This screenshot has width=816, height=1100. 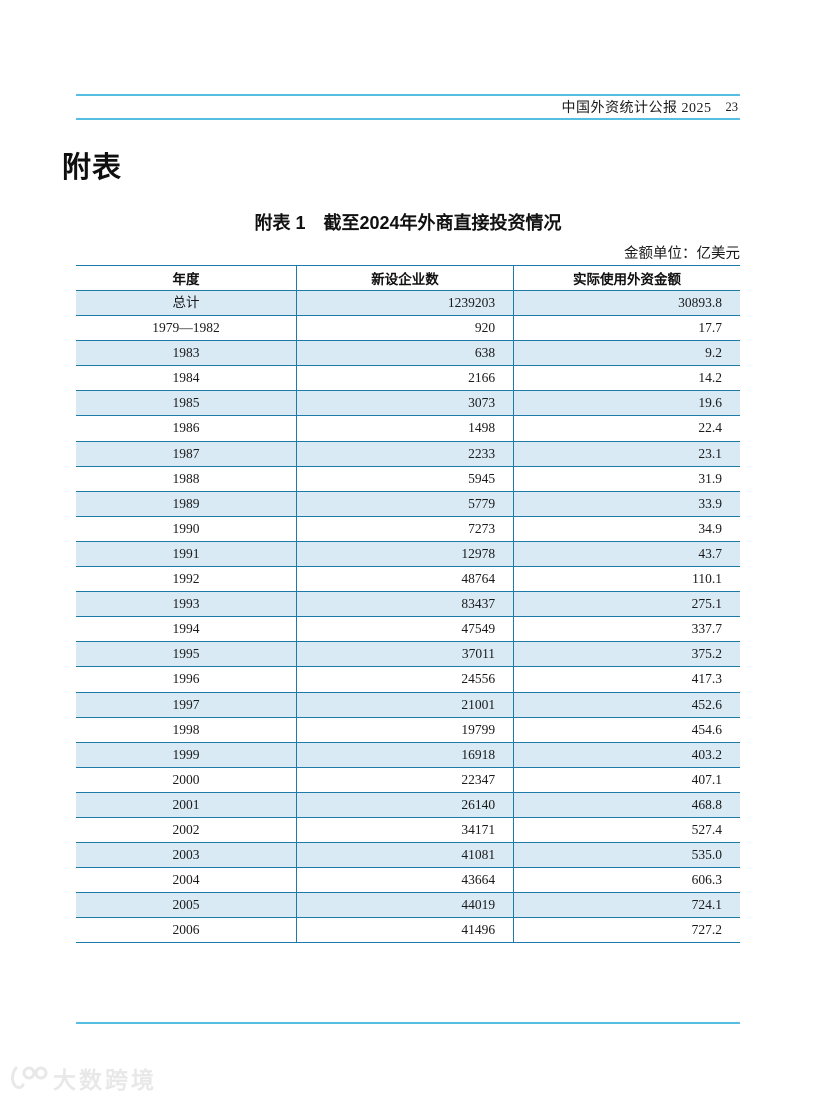 I want to click on table-row: 2004 43664 606.3, so click(x=408, y=880).